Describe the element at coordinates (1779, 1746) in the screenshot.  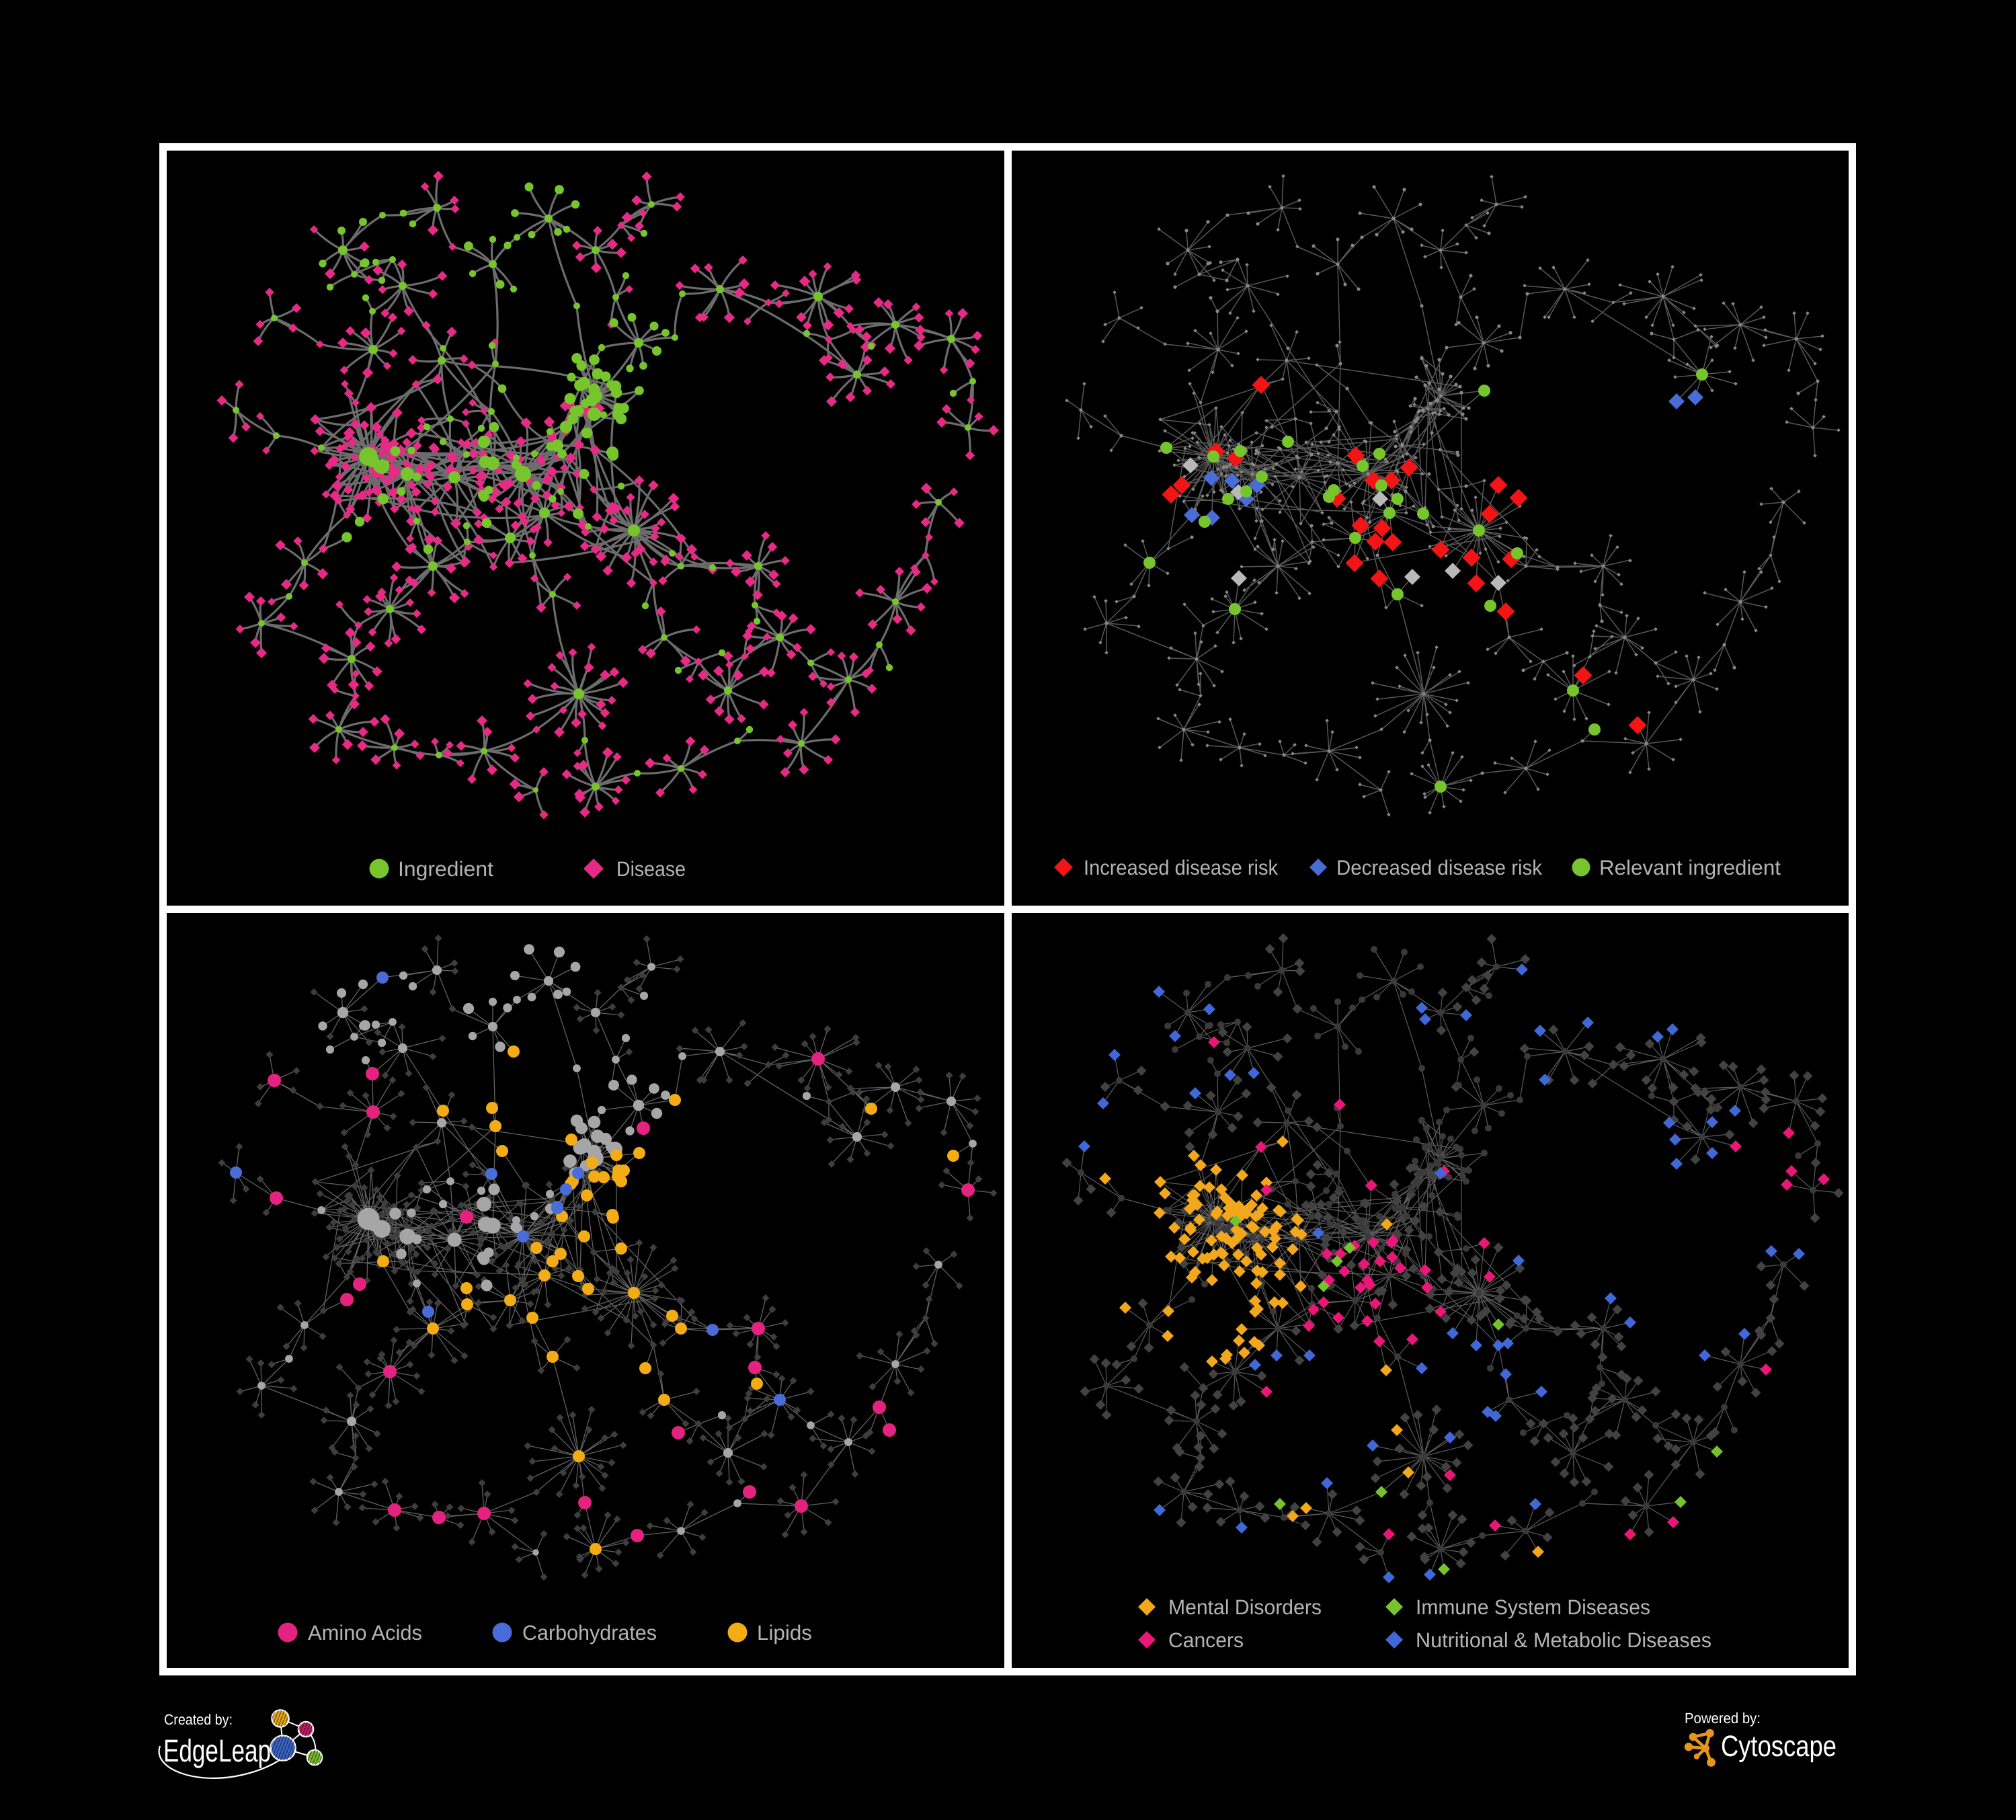
I see `svg-text: Cytoscape` at that location.